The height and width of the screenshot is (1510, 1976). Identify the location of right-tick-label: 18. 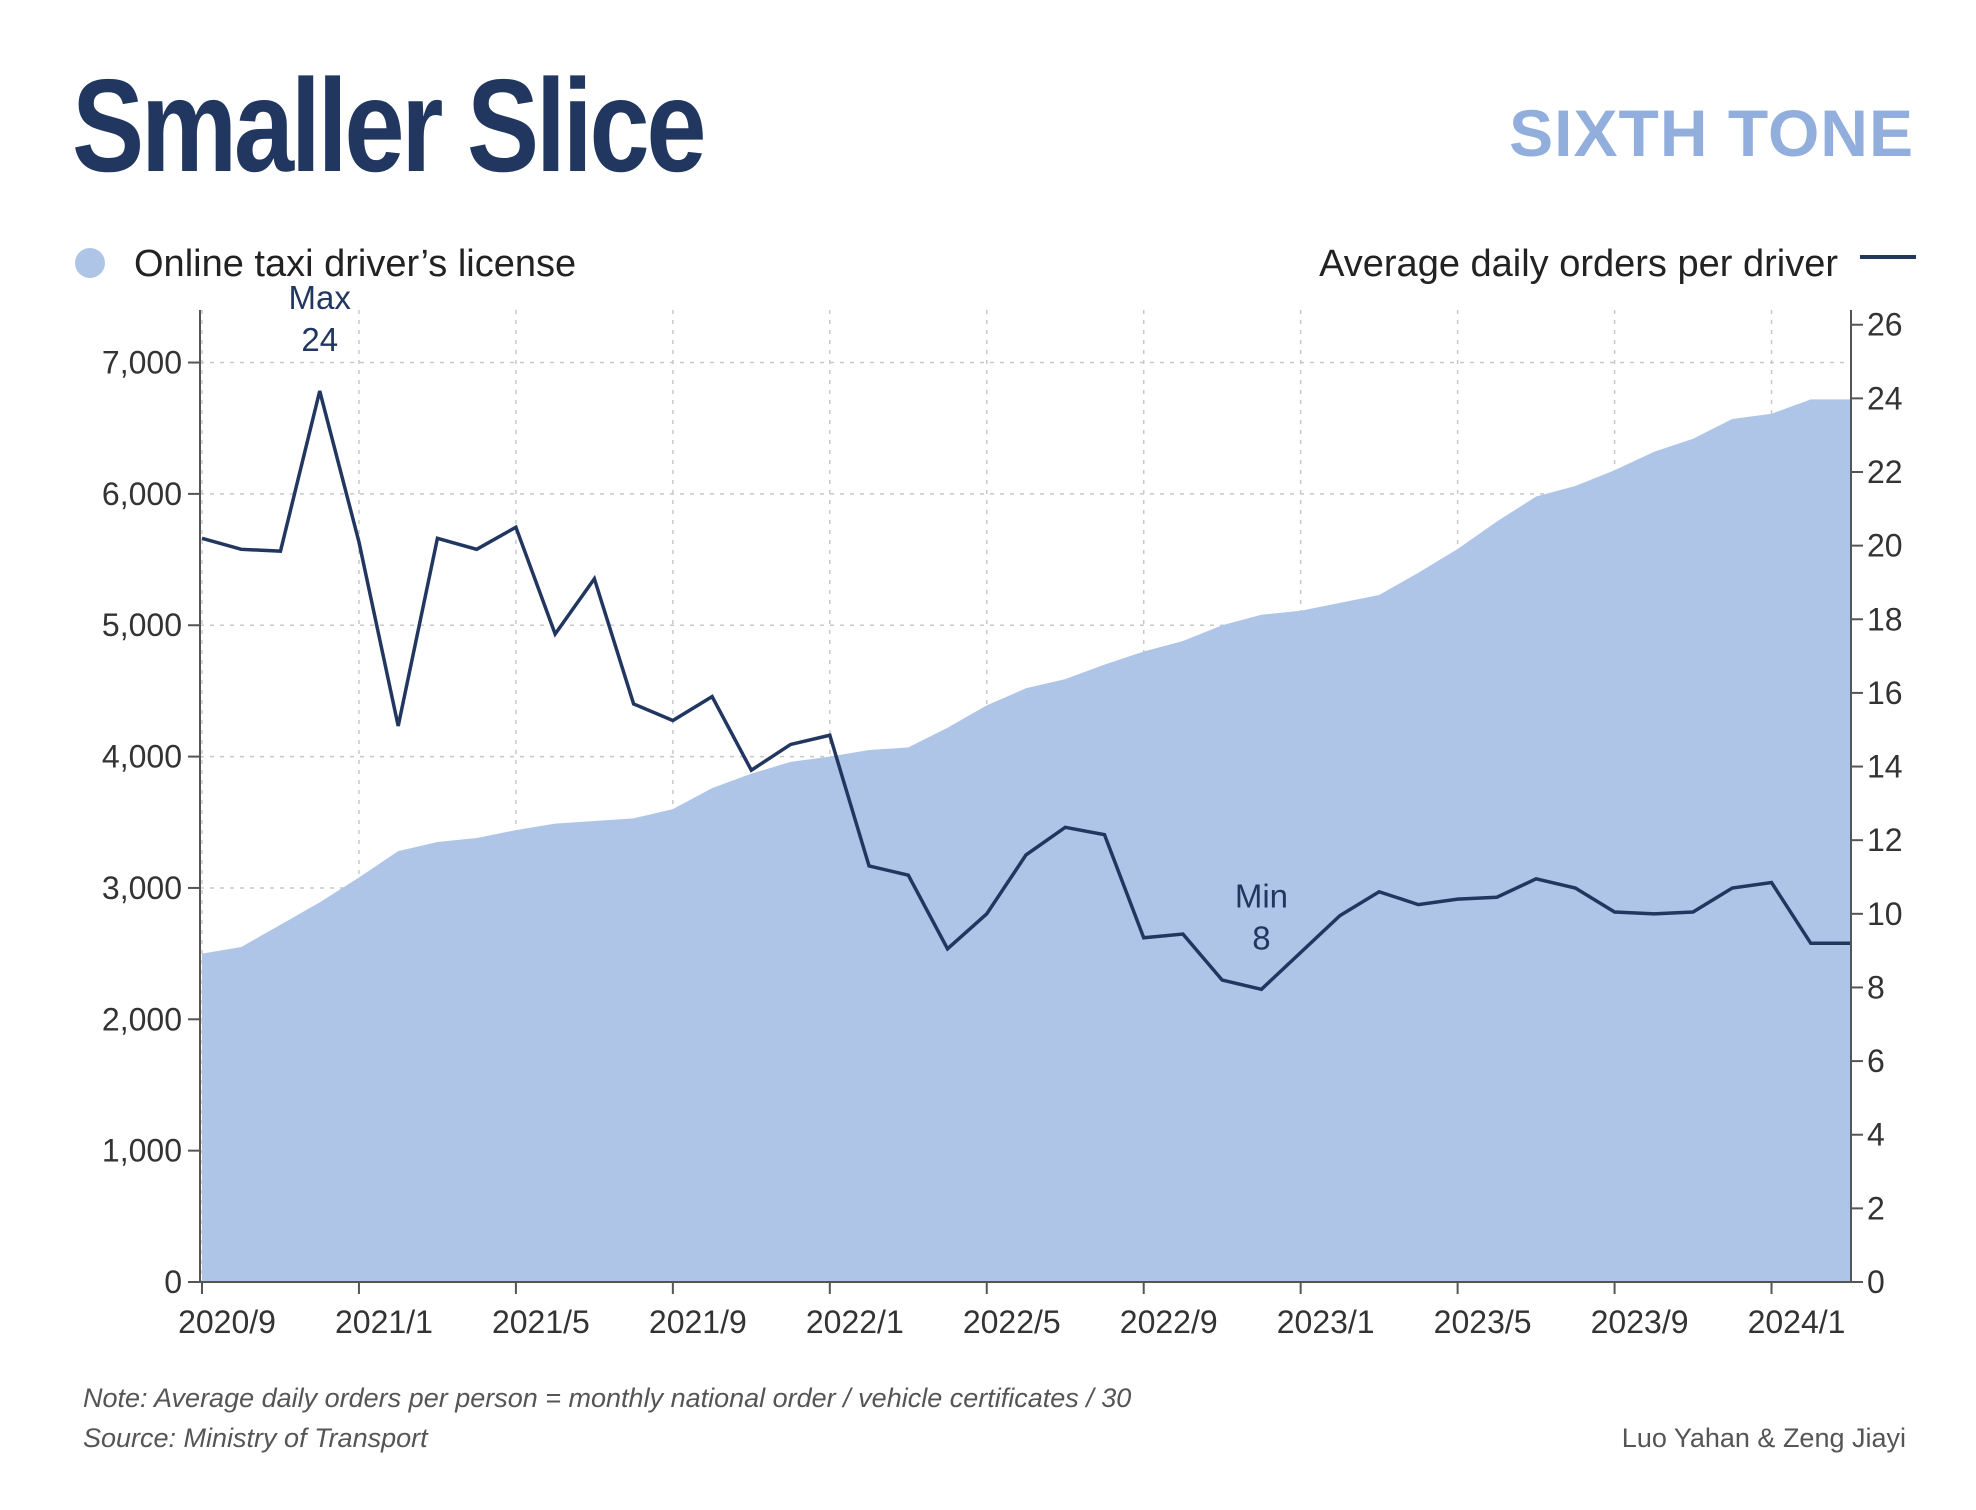
(1885, 619).